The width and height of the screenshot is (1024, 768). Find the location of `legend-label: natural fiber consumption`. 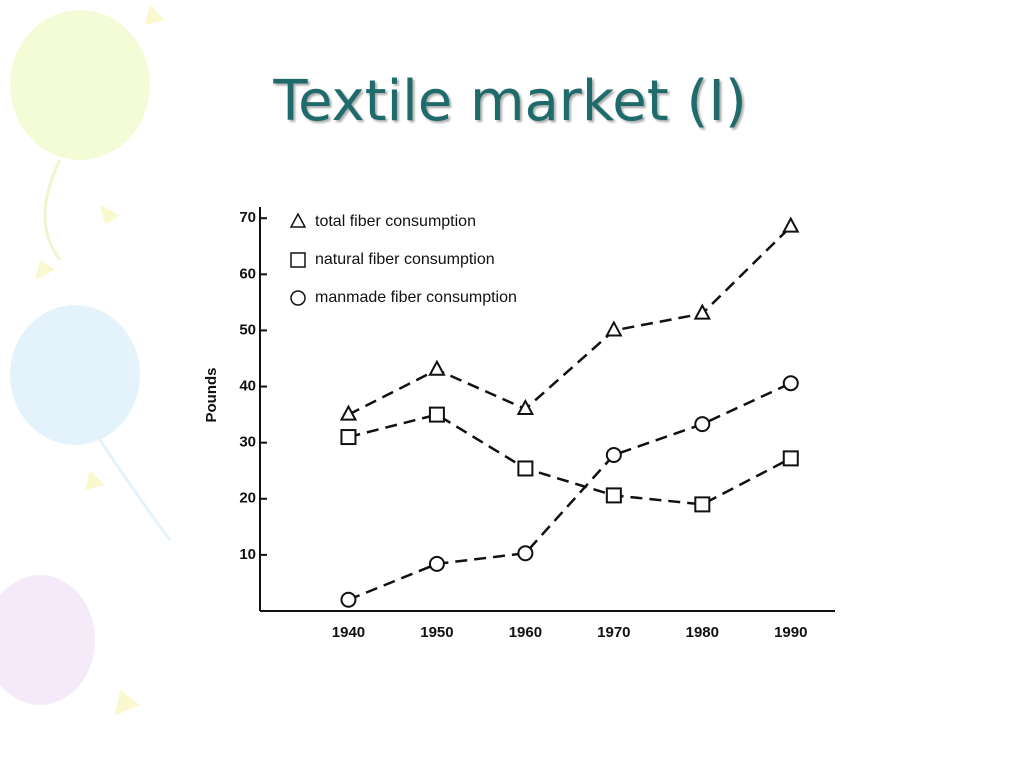

legend-label: natural fiber consumption is located at coordinates (405, 259).